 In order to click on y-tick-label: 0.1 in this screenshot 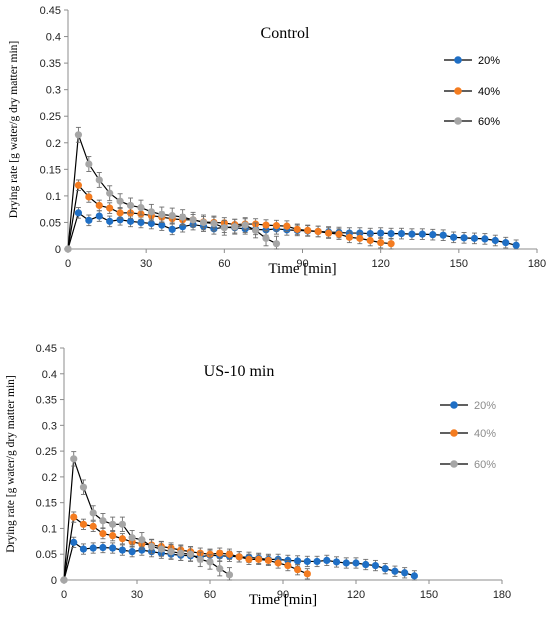, I will do `click(53, 197)`.